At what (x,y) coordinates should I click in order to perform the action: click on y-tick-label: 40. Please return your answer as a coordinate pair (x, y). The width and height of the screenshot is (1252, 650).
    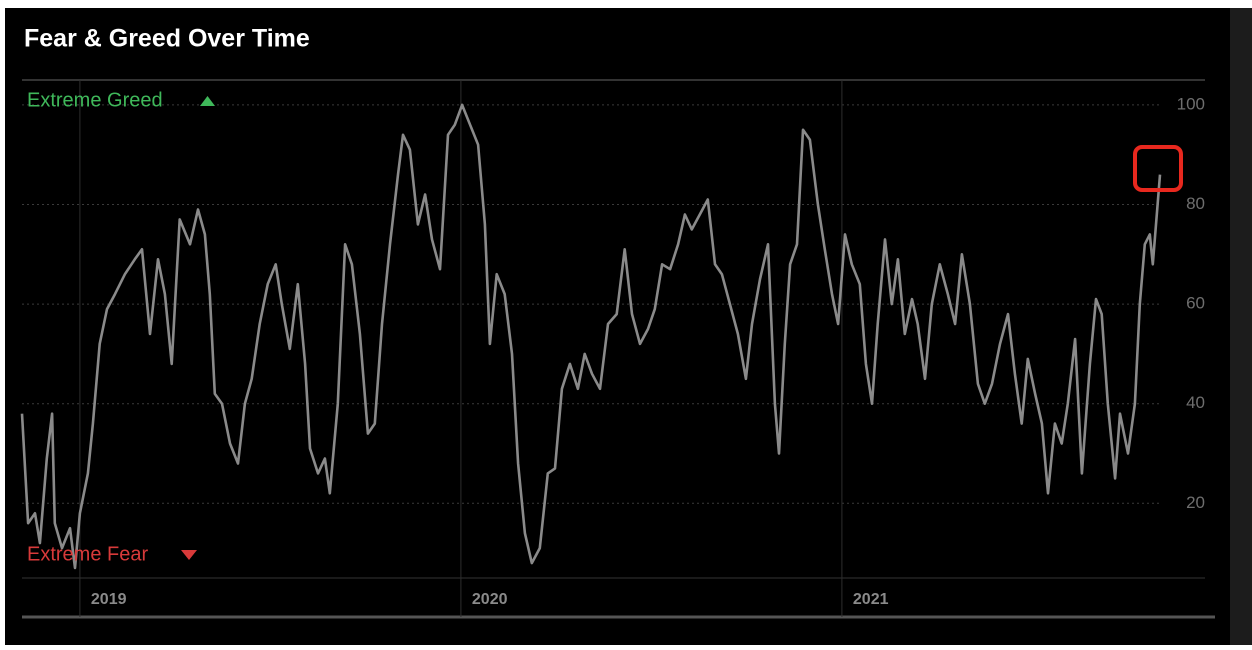
    Looking at the image, I should click on (1195, 402).